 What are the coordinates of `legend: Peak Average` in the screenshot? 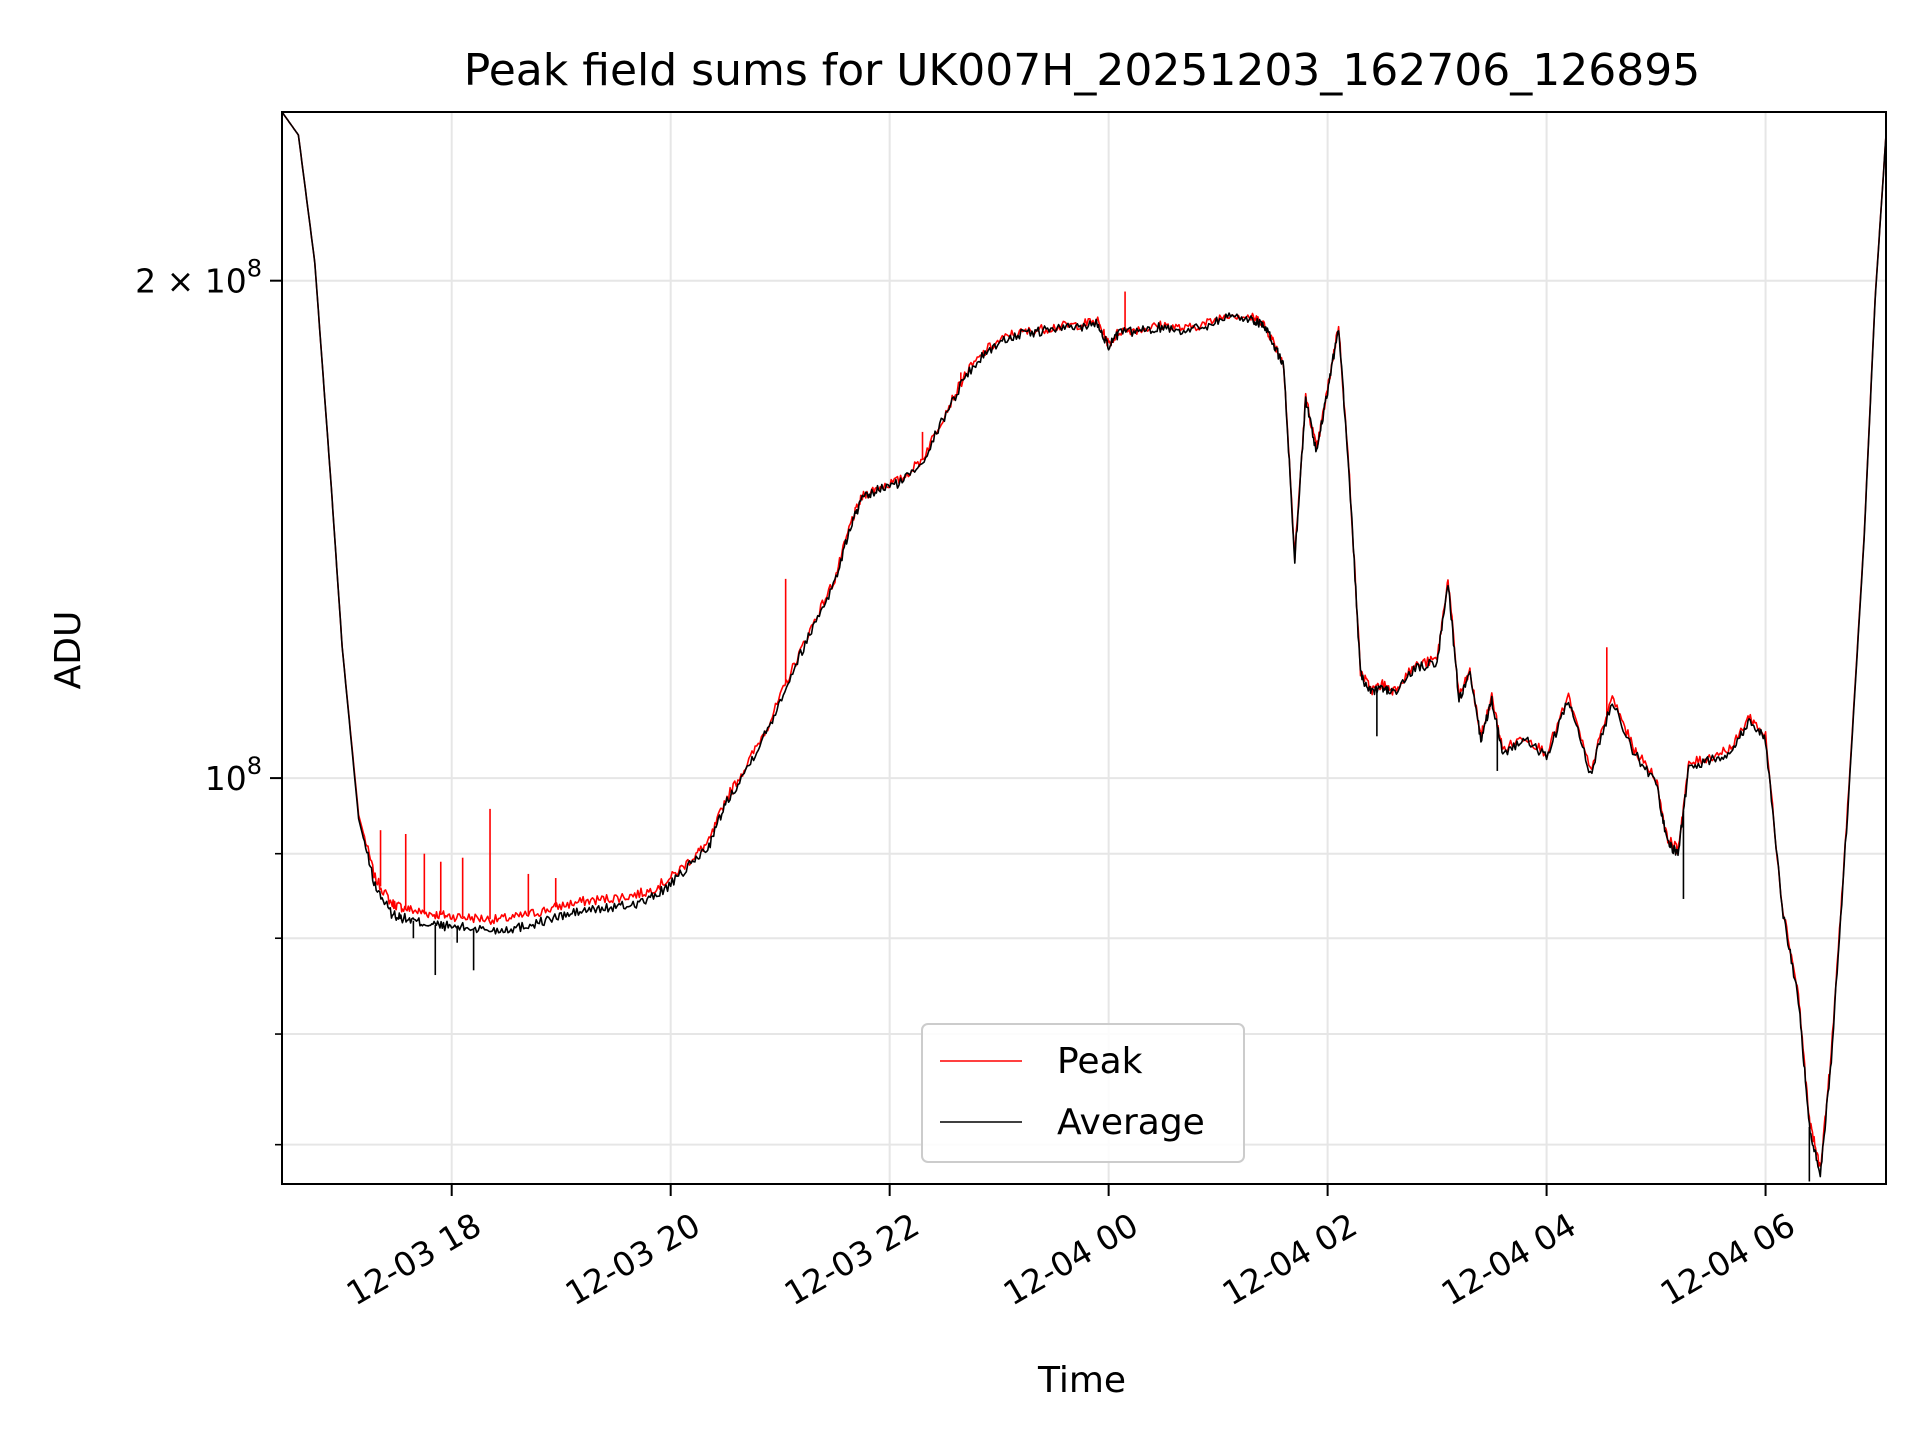 It's located at (1083, 1093).